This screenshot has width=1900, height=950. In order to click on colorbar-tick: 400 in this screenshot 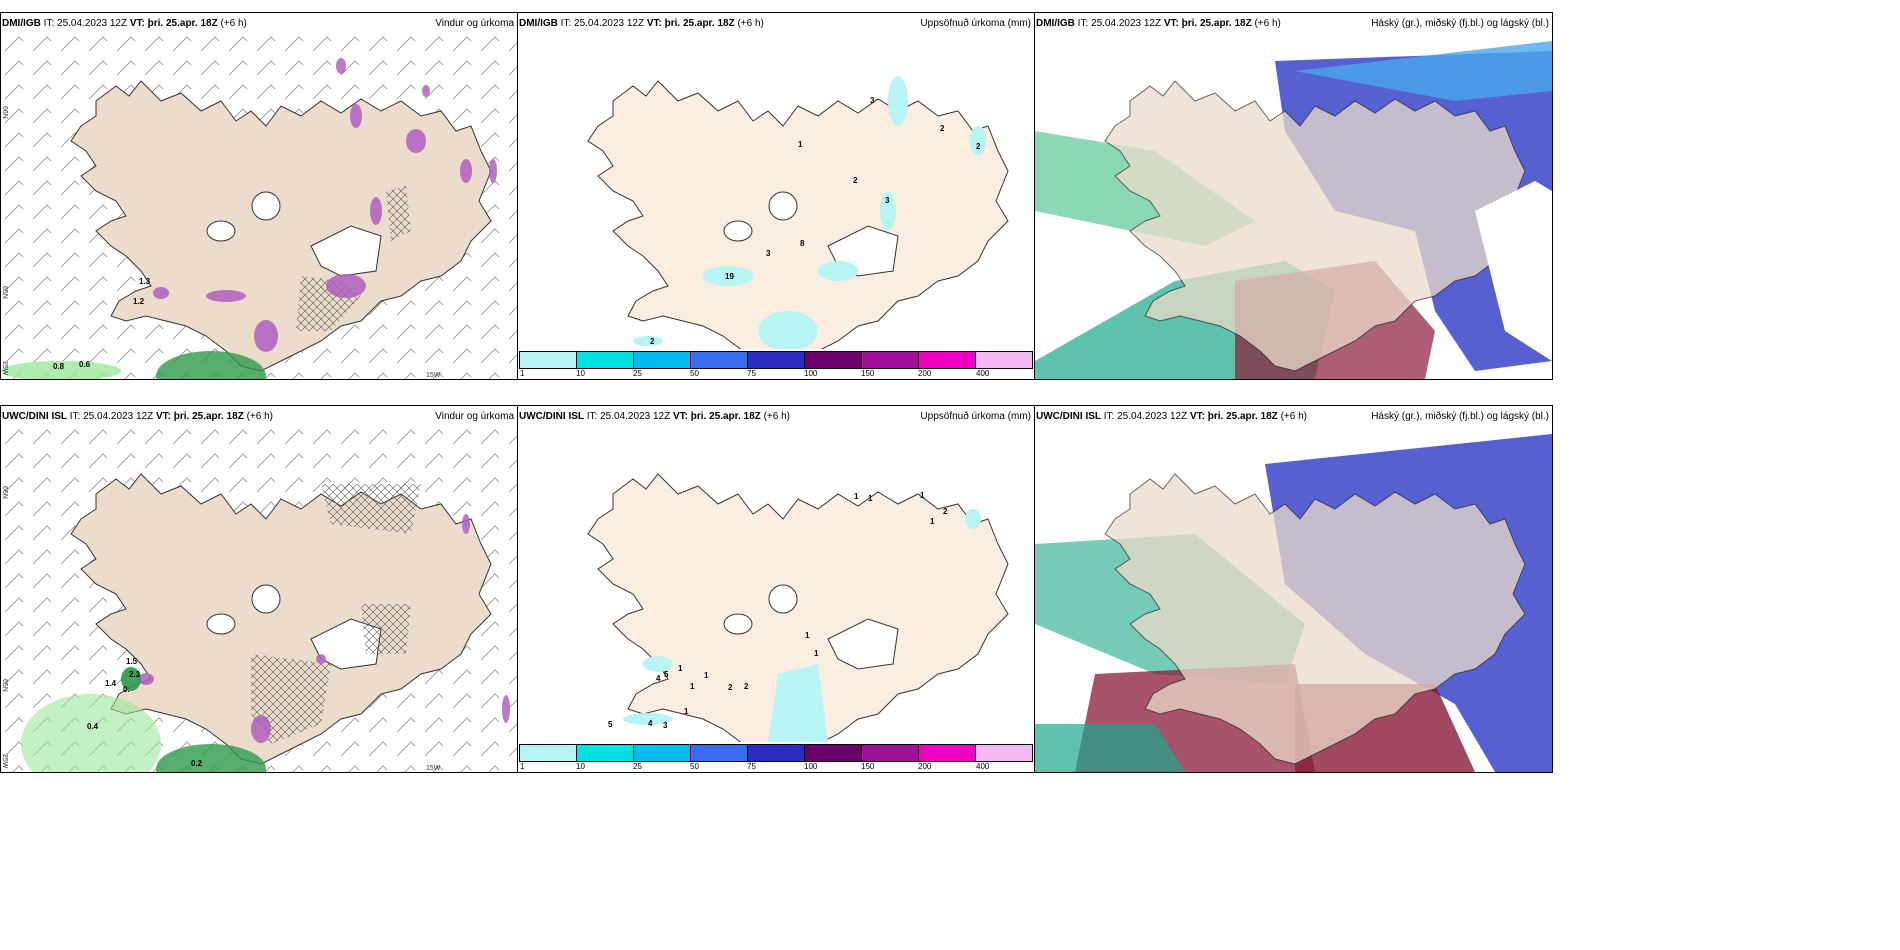, I will do `click(983, 766)`.